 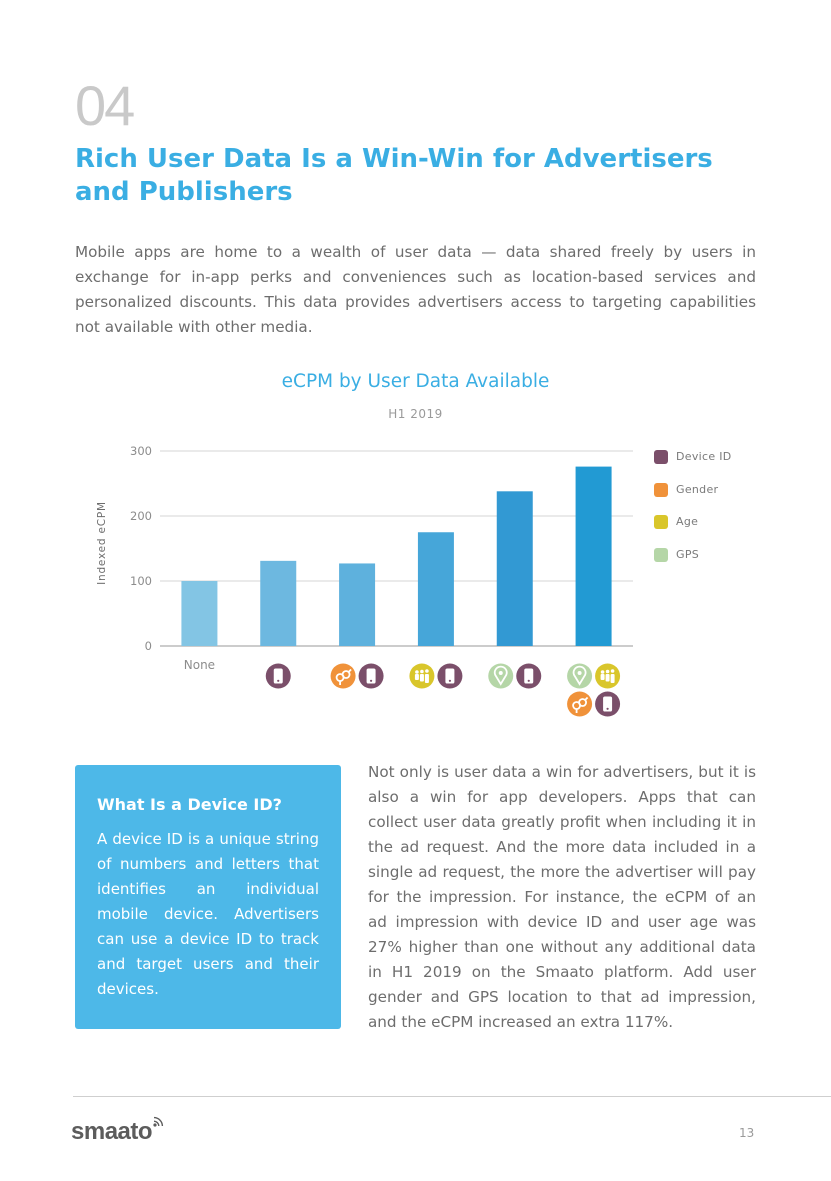 I want to click on legend-item-age: Age, so click(x=693, y=531).